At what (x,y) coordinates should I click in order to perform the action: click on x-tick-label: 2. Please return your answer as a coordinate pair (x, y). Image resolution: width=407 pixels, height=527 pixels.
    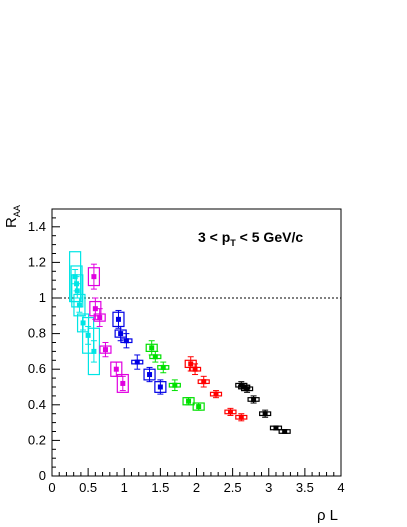
    Looking at the image, I should click on (196, 487).